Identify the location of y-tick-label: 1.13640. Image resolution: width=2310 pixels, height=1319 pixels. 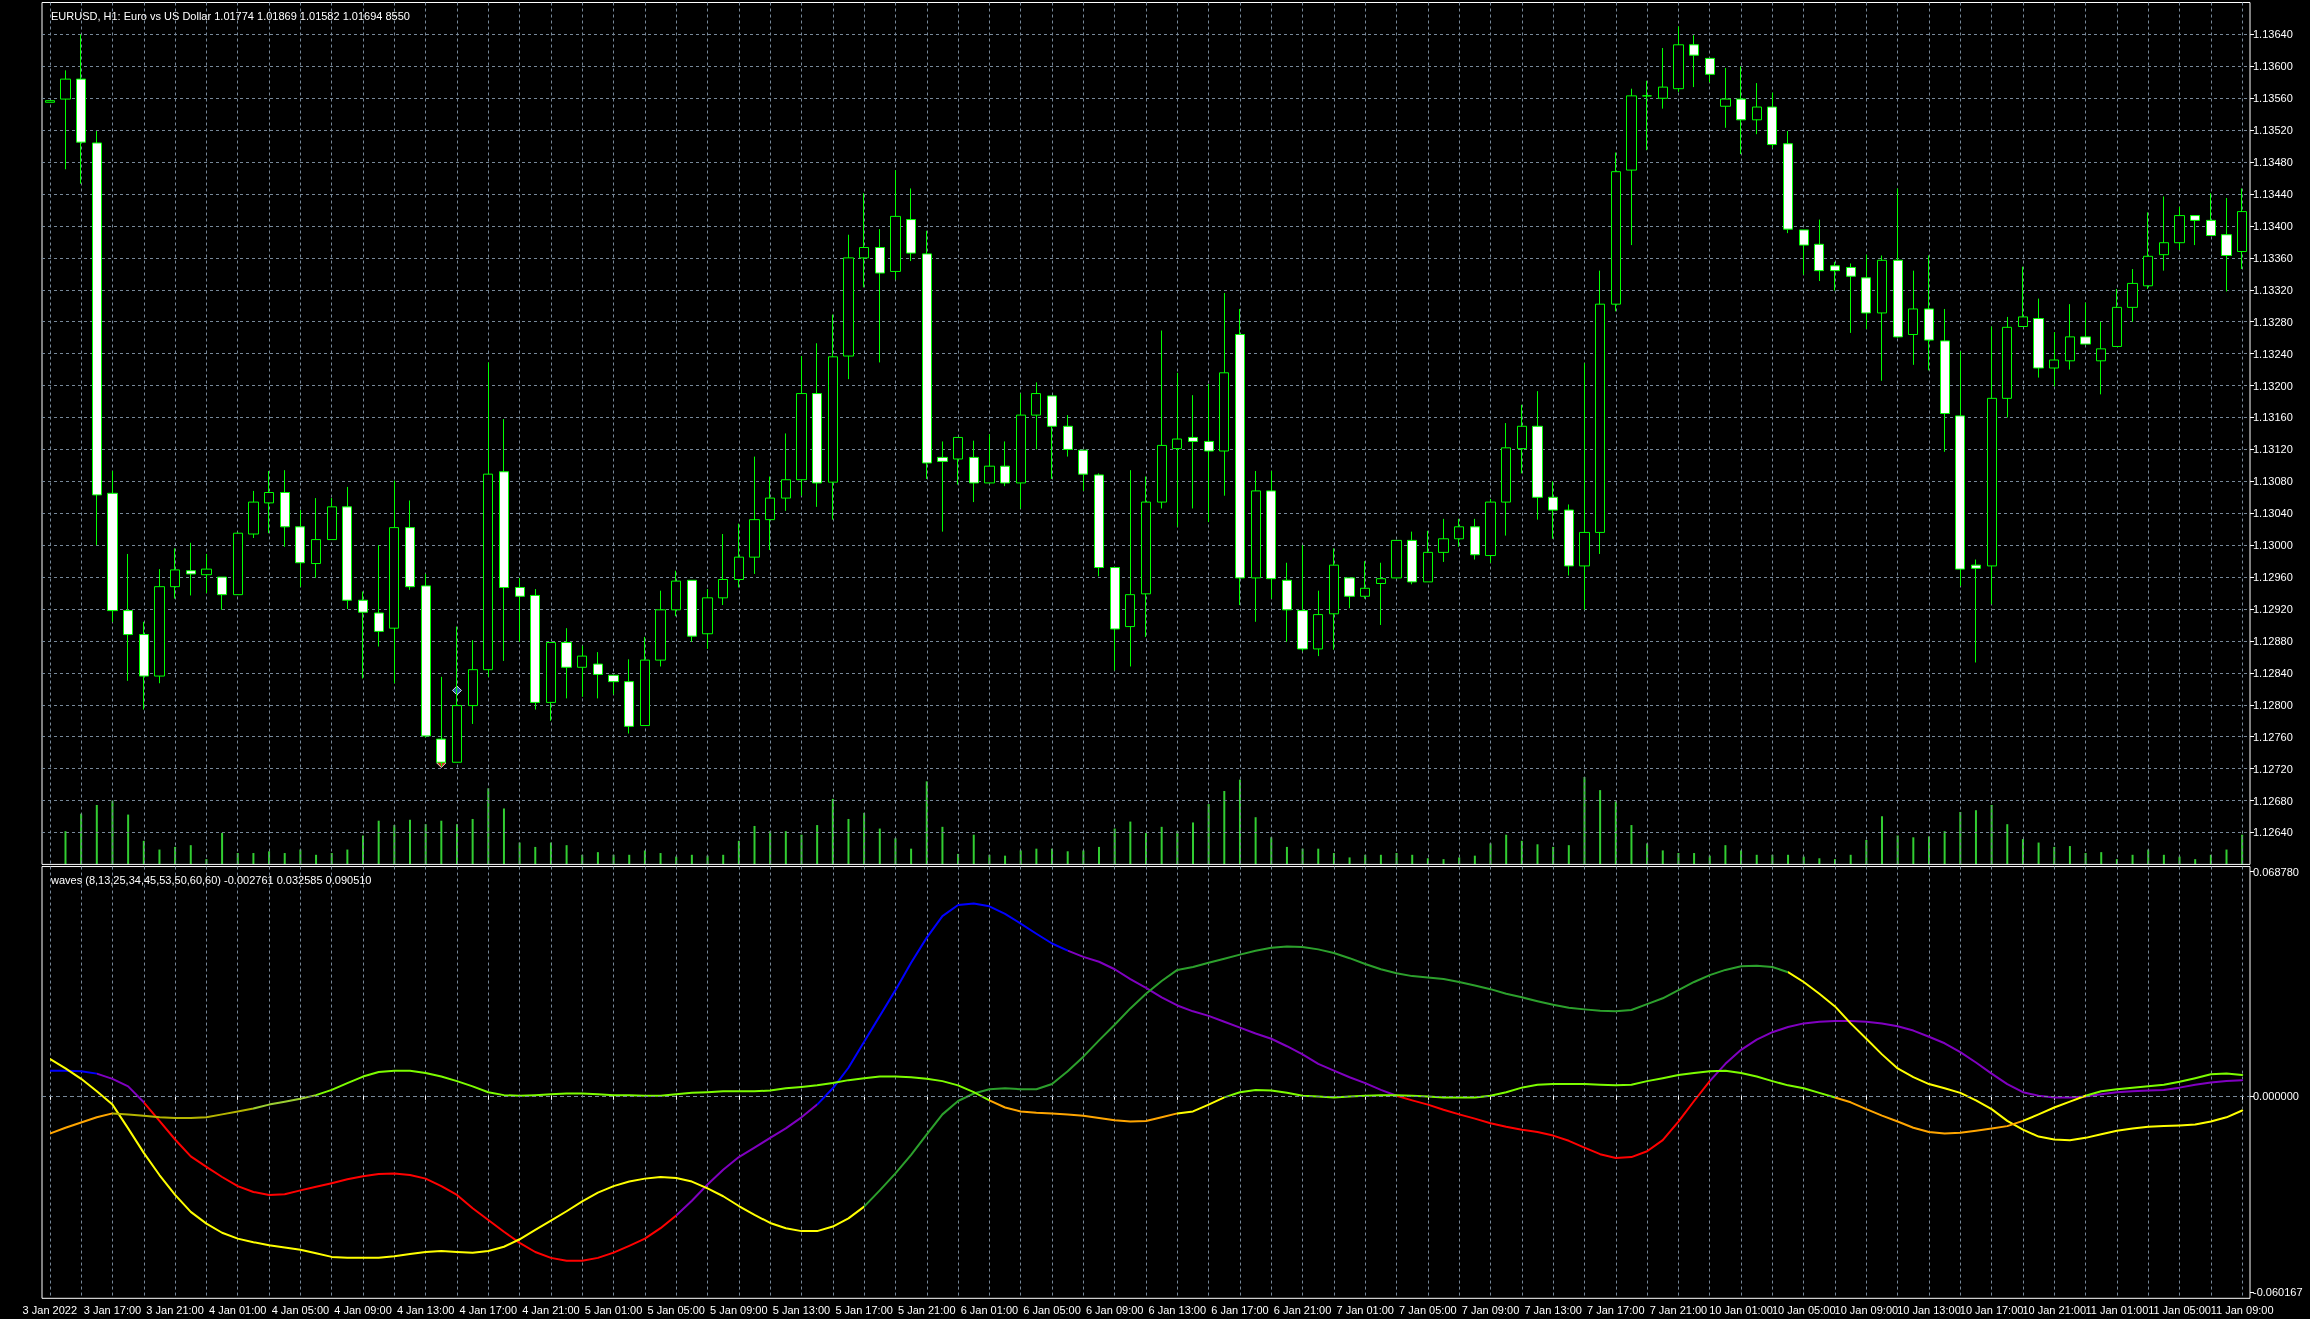
(2273, 34).